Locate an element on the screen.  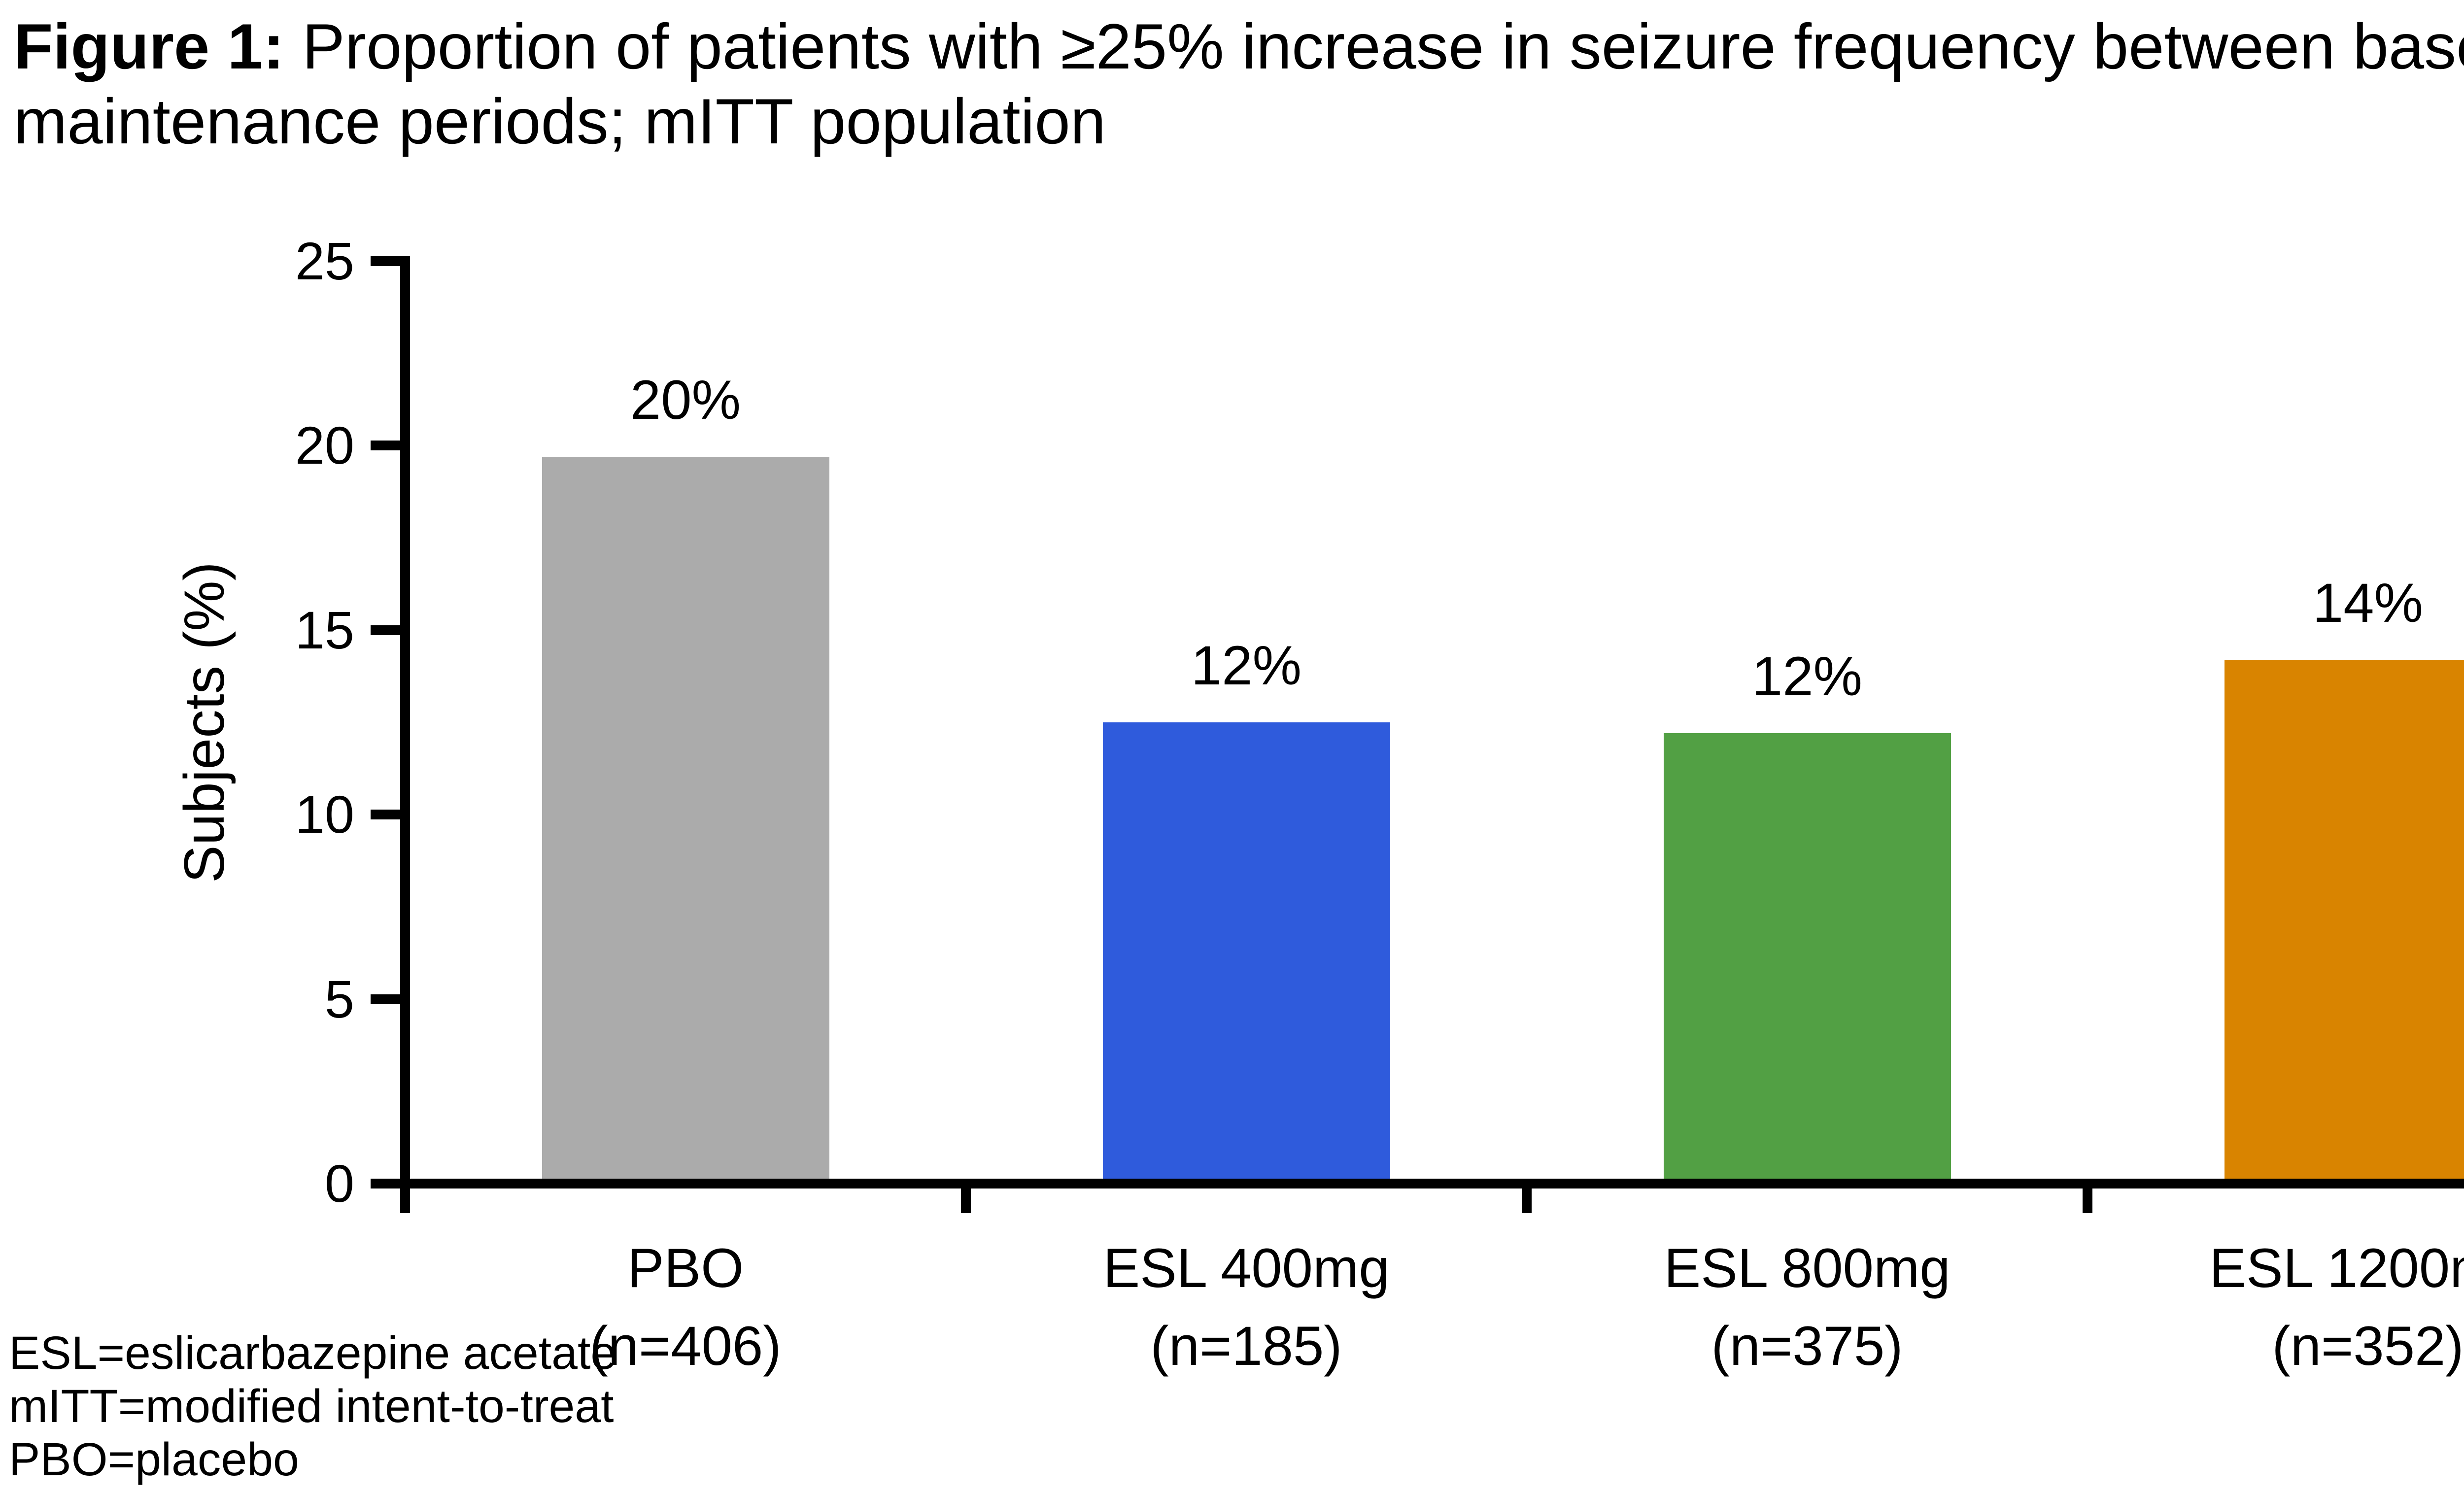
y-axis-tick-label: 25 is located at coordinates (324, 261).